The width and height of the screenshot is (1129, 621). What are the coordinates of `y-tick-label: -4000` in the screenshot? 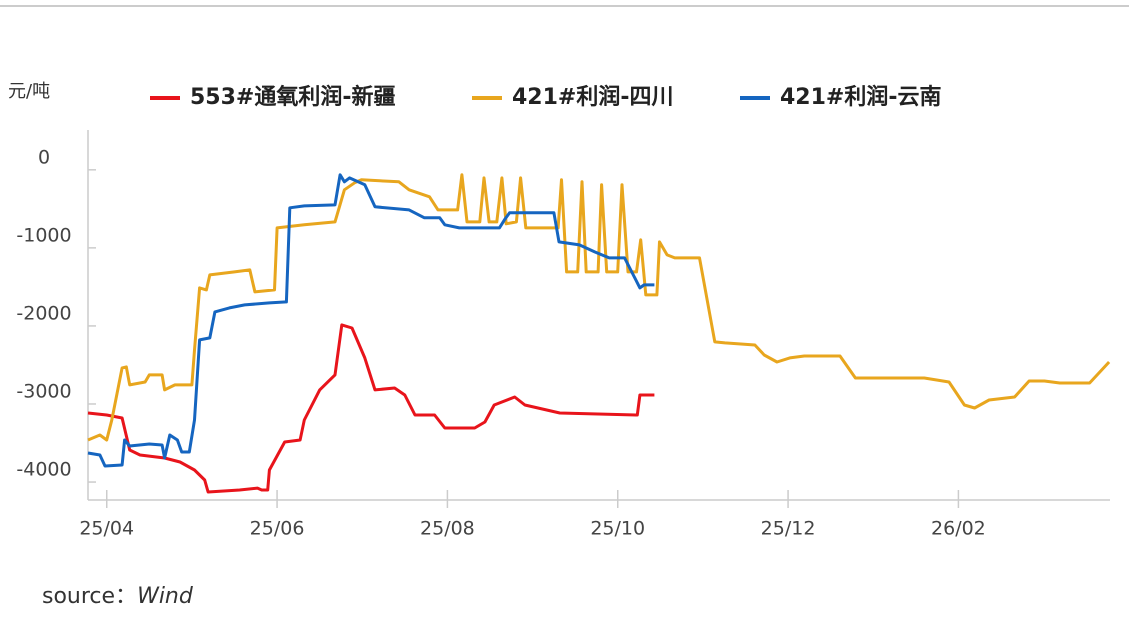 It's located at (43, 470).